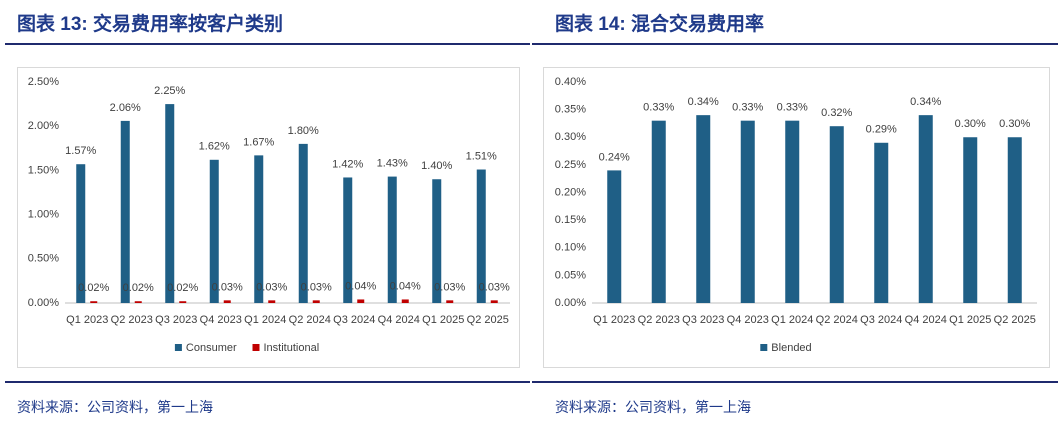 The image size is (1062, 437). Describe the element at coordinates (43, 82) in the screenshot. I see `y-tick-label: 2.50%` at that location.